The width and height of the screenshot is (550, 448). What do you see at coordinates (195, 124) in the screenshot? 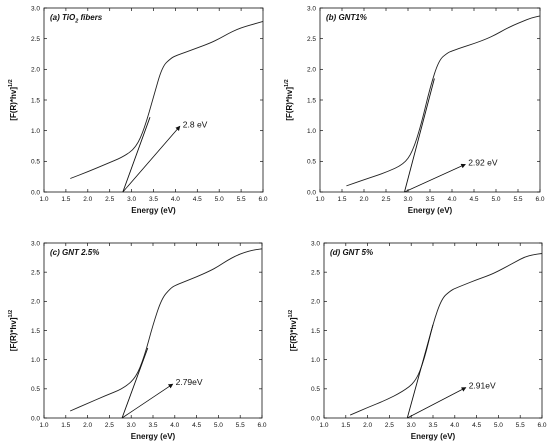
I see `band-gap-label: 2.8 eV` at bounding box center [195, 124].